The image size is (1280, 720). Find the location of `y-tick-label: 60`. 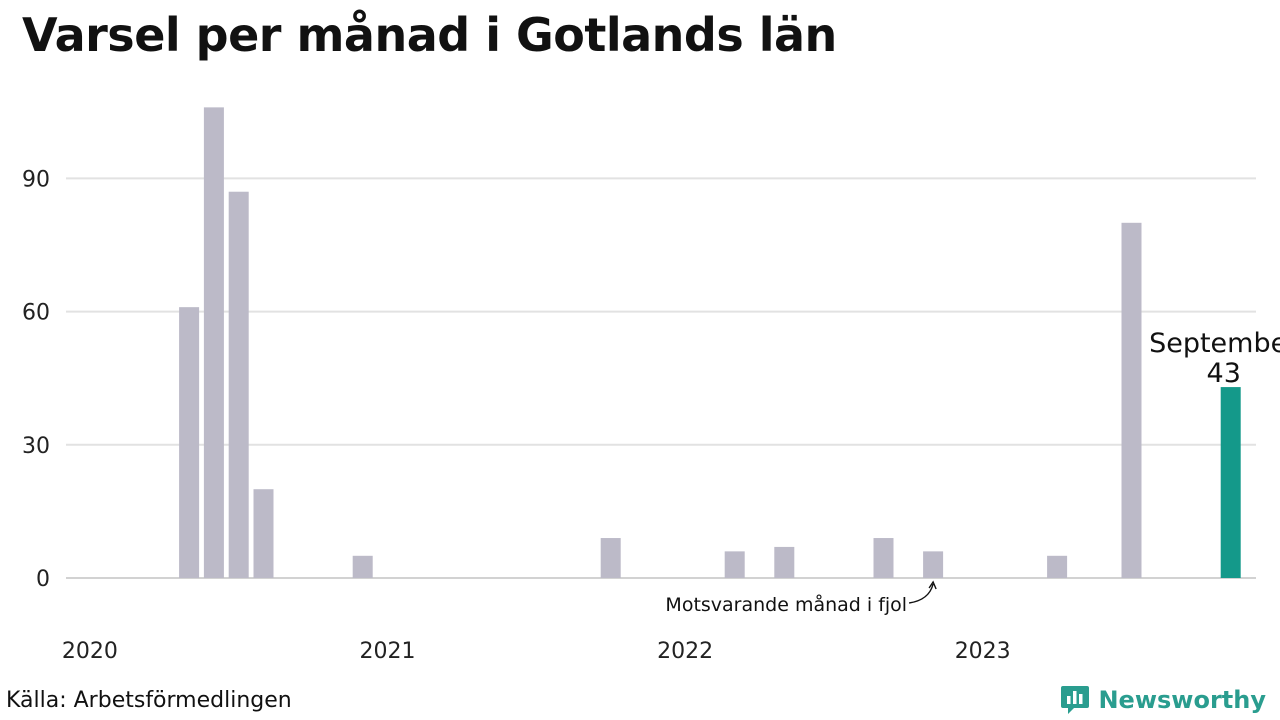

y-tick-label: 60 is located at coordinates (36, 313).